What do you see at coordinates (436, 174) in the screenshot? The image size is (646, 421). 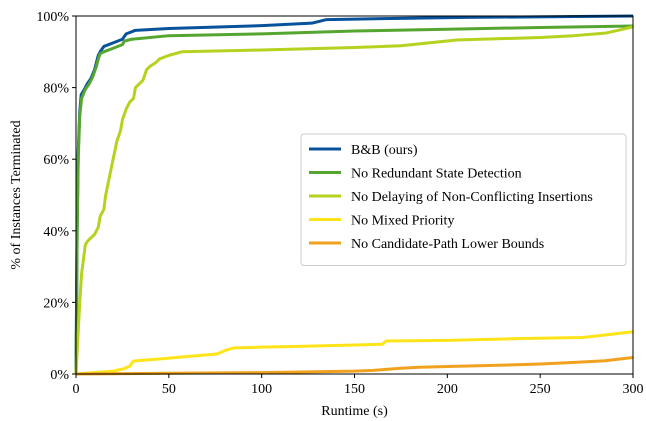 I see `legend-label-2: No Redundant State Detection` at bounding box center [436, 174].